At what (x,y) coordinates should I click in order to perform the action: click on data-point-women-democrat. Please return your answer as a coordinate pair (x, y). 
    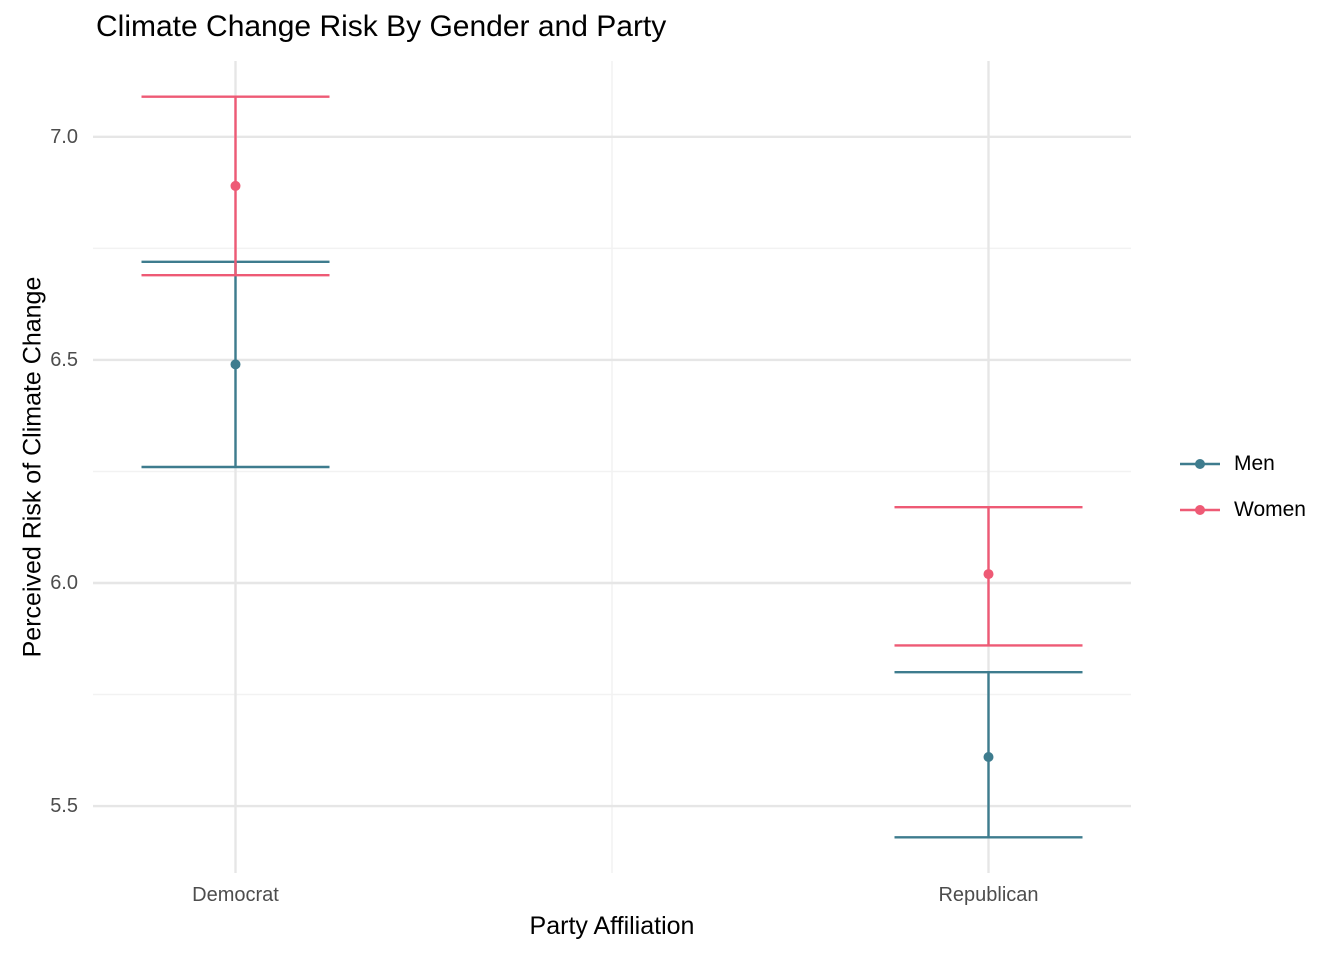
    Looking at the image, I should click on (235, 185).